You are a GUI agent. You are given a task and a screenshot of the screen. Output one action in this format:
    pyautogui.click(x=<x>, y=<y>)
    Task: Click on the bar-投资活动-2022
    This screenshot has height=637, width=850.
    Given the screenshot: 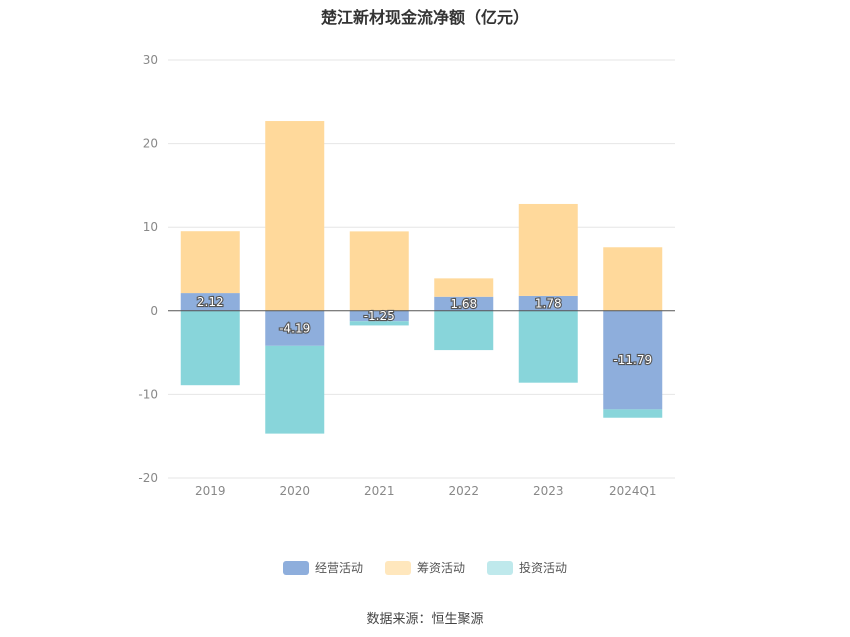 What is the action you would take?
    pyautogui.click(x=464, y=330)
    